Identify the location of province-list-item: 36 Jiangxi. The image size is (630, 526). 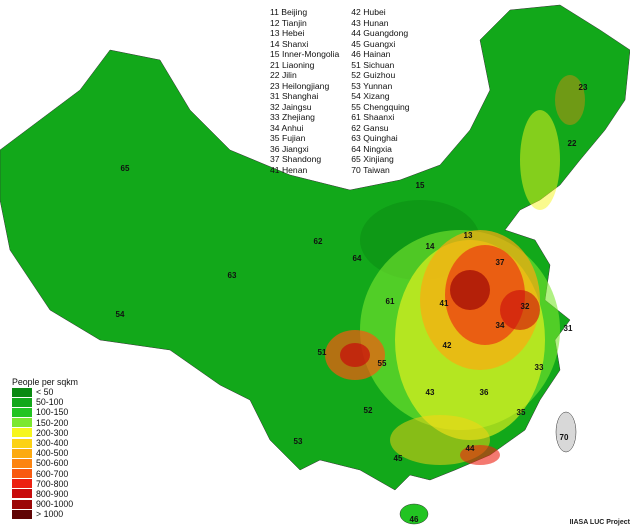
(289, 148).